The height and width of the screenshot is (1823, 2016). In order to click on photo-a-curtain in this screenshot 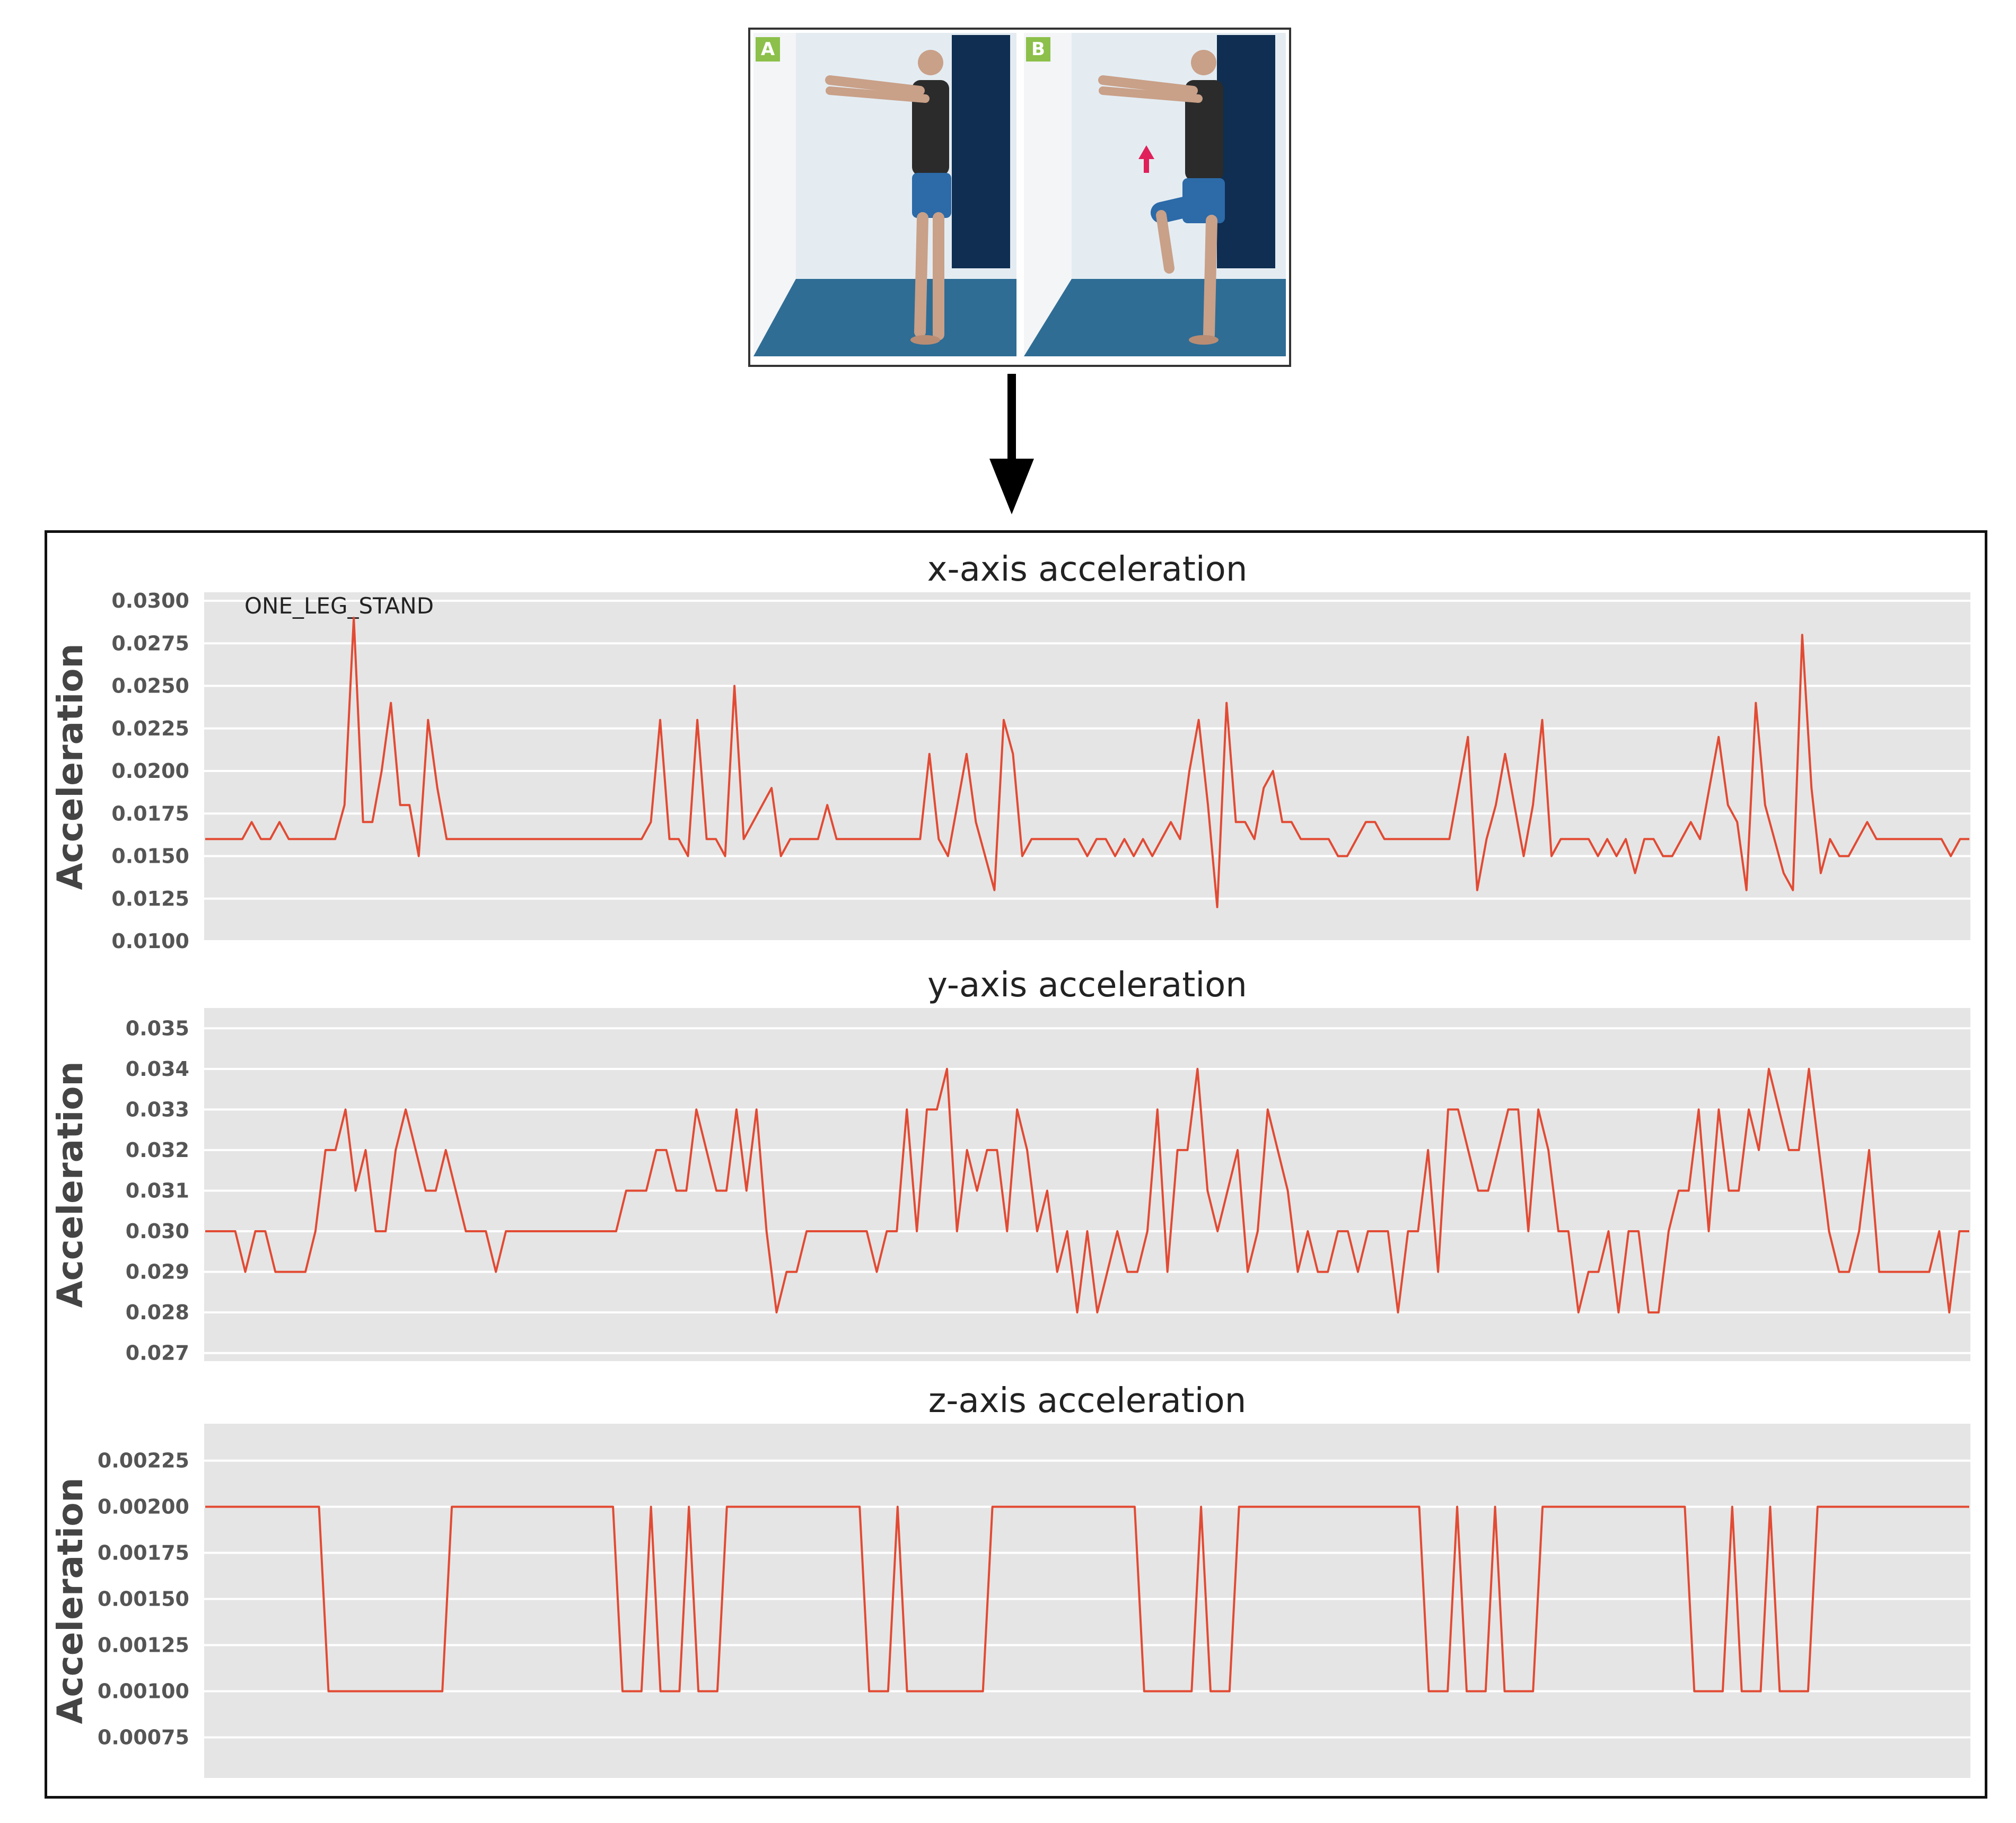, I will do `click(981, 151)`.